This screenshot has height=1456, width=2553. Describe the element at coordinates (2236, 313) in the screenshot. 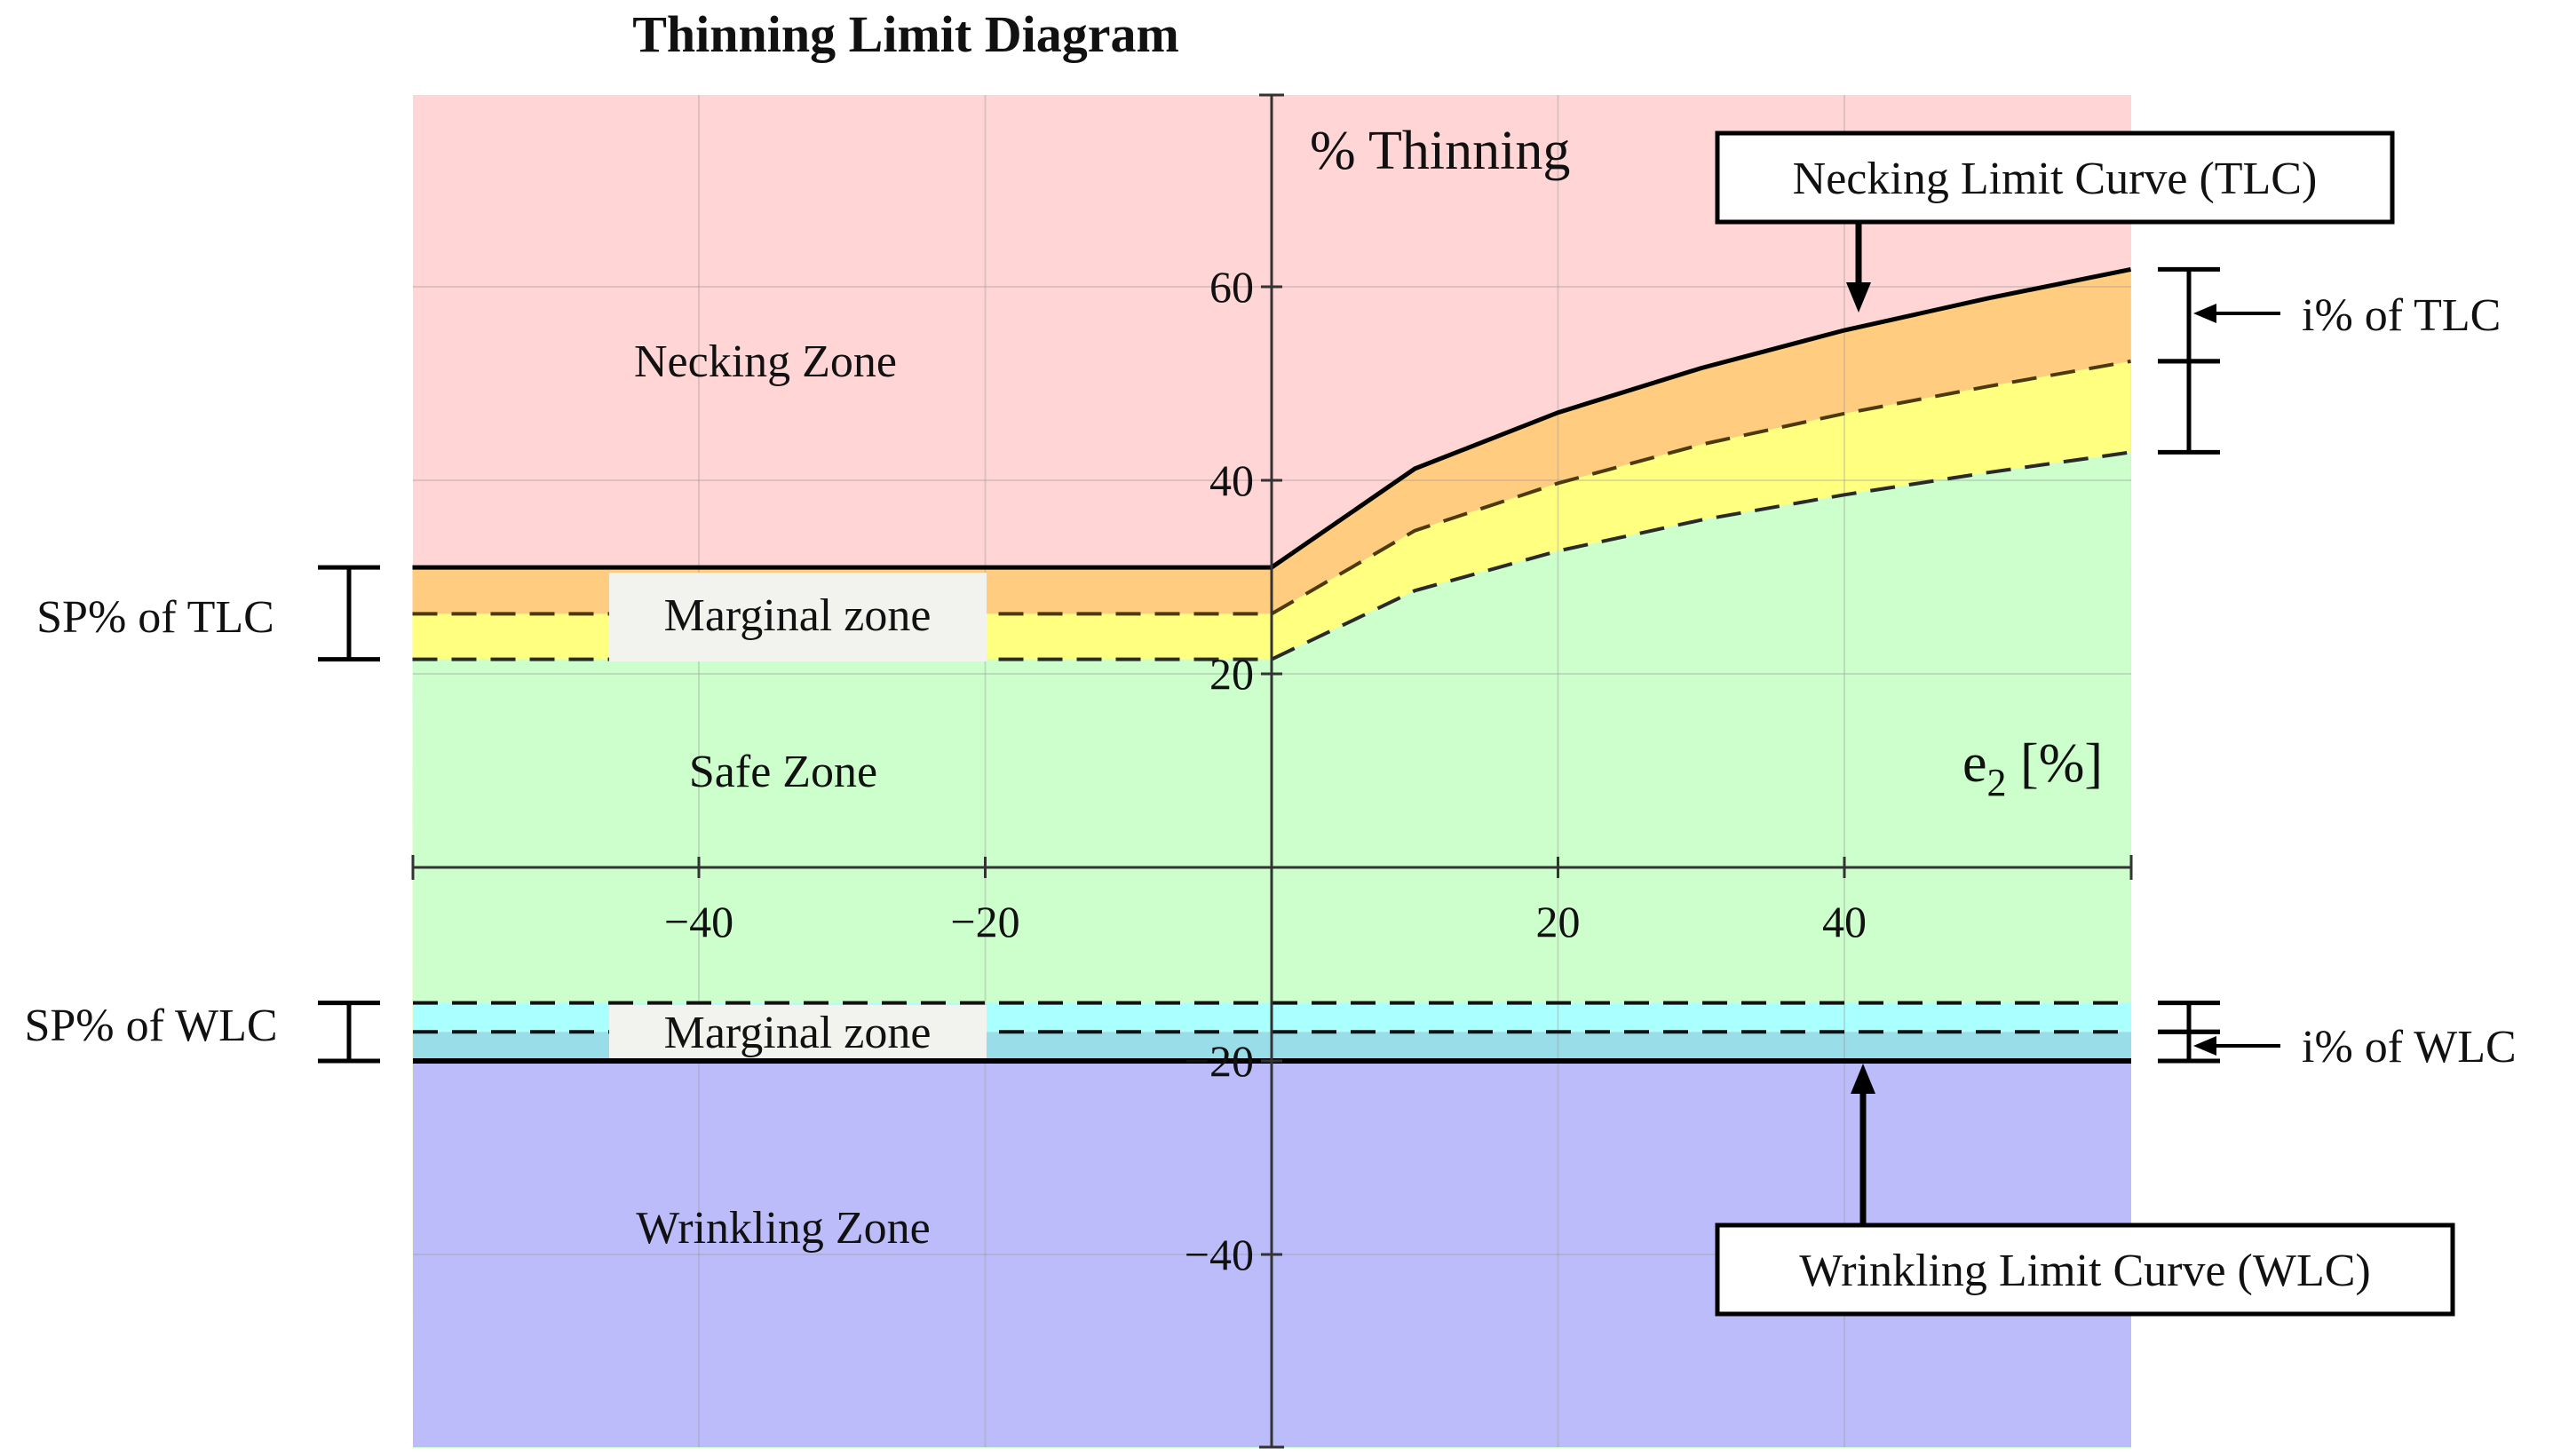

I see `i-tlc-arrow` at that location.